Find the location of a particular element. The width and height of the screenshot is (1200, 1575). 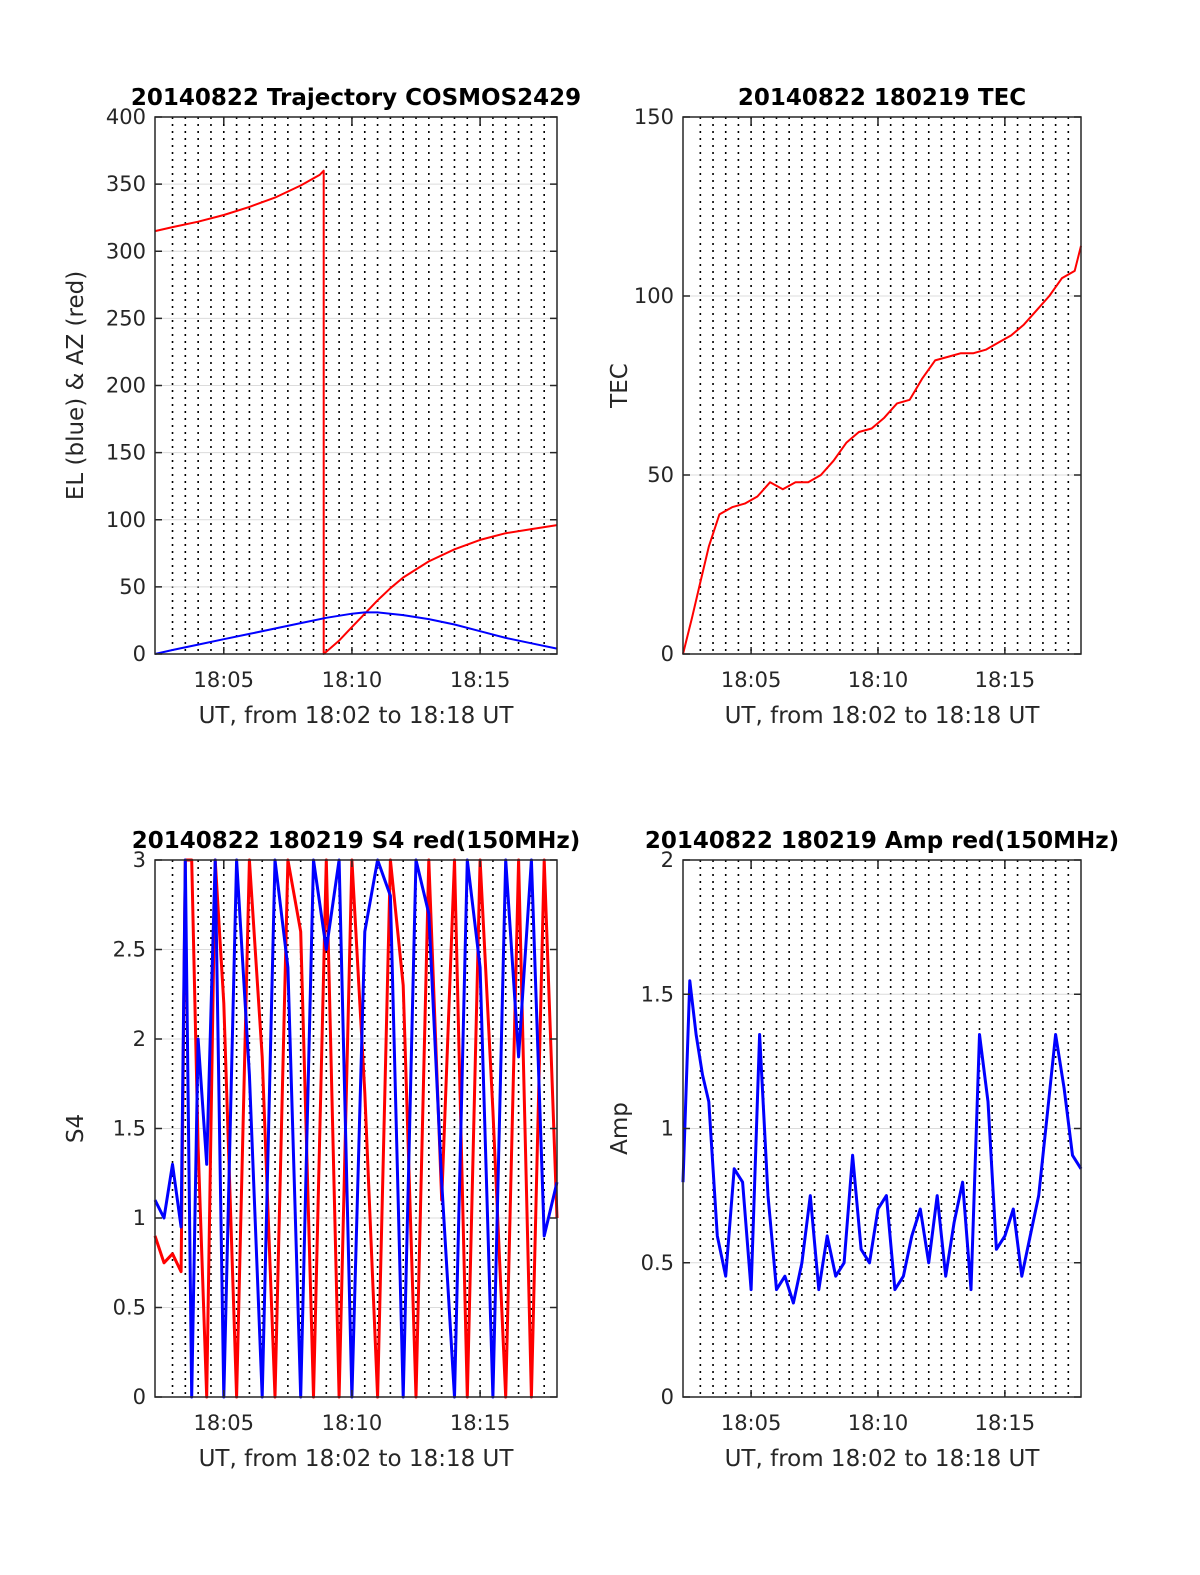

amp-title: 20140822 180219 Amp red(150MHz) is located at coordinates (882, 841).